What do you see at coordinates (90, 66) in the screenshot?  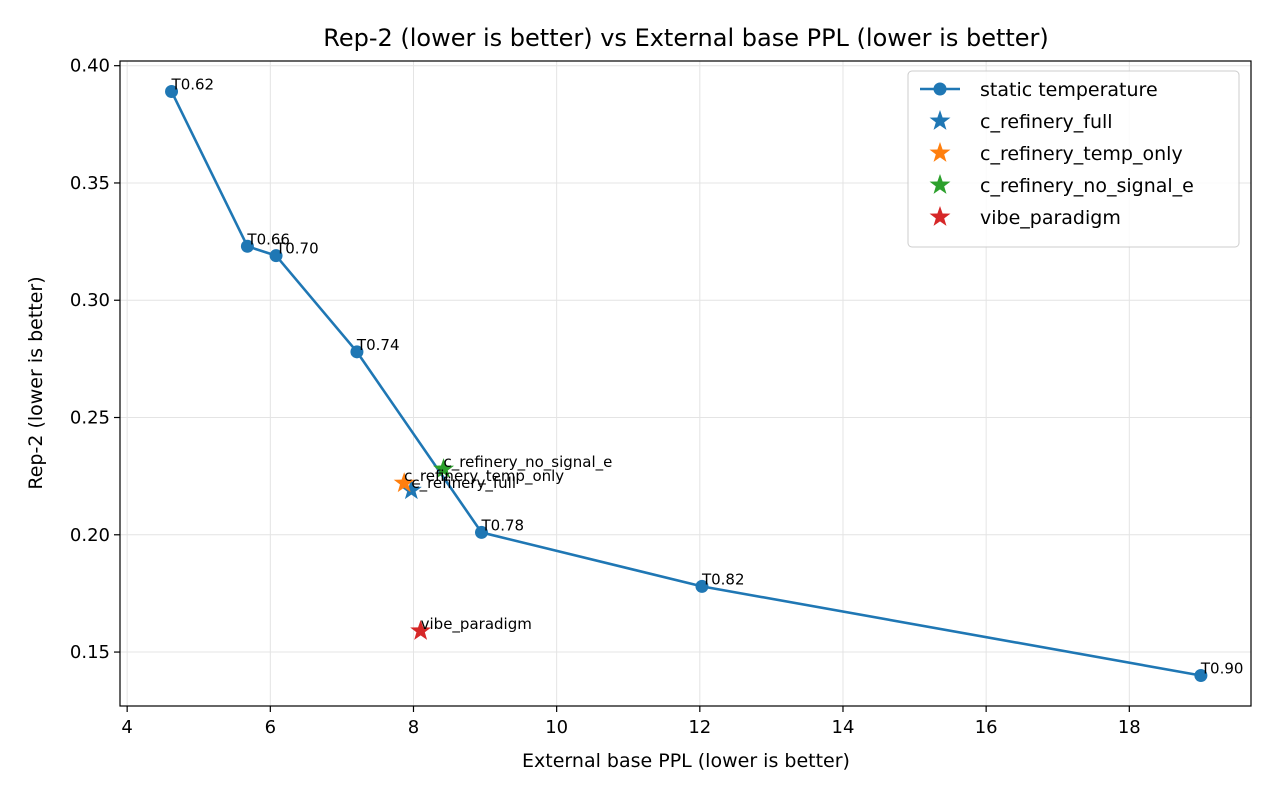 I see `y-tick-label: 0.40` at bounding box center [90, 66].